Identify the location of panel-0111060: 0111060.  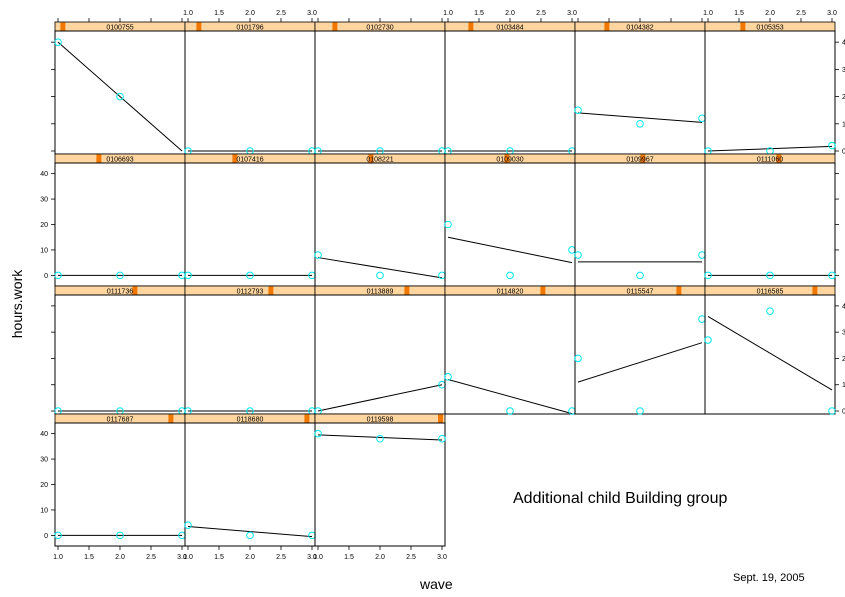
(770, 220).